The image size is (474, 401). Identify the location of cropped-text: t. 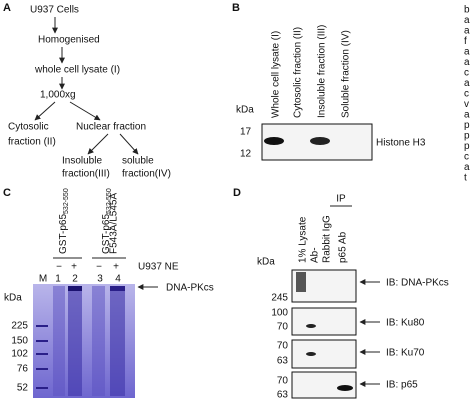
(465, 178).